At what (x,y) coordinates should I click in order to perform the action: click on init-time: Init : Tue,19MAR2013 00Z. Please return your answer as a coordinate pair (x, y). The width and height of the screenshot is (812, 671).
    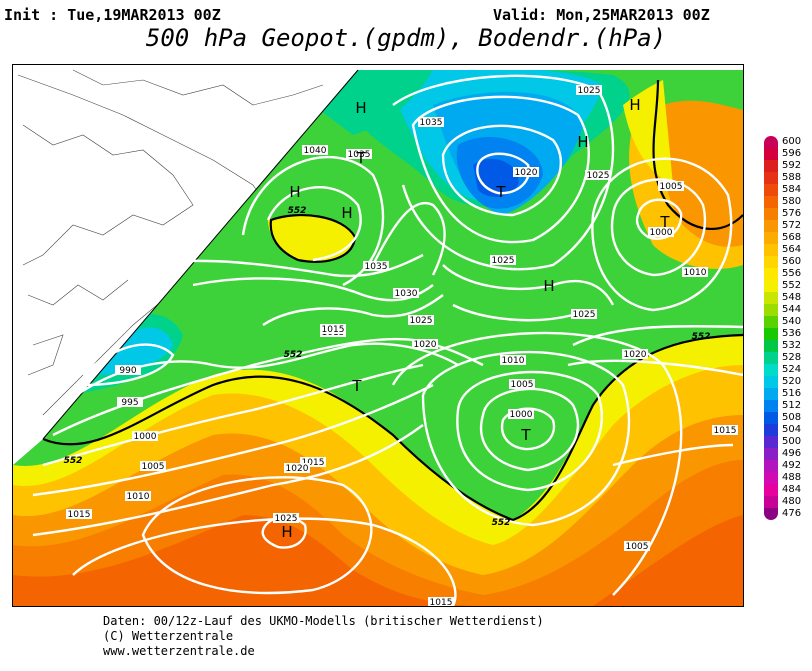
    Looking at the image, I should click on (112, 15).